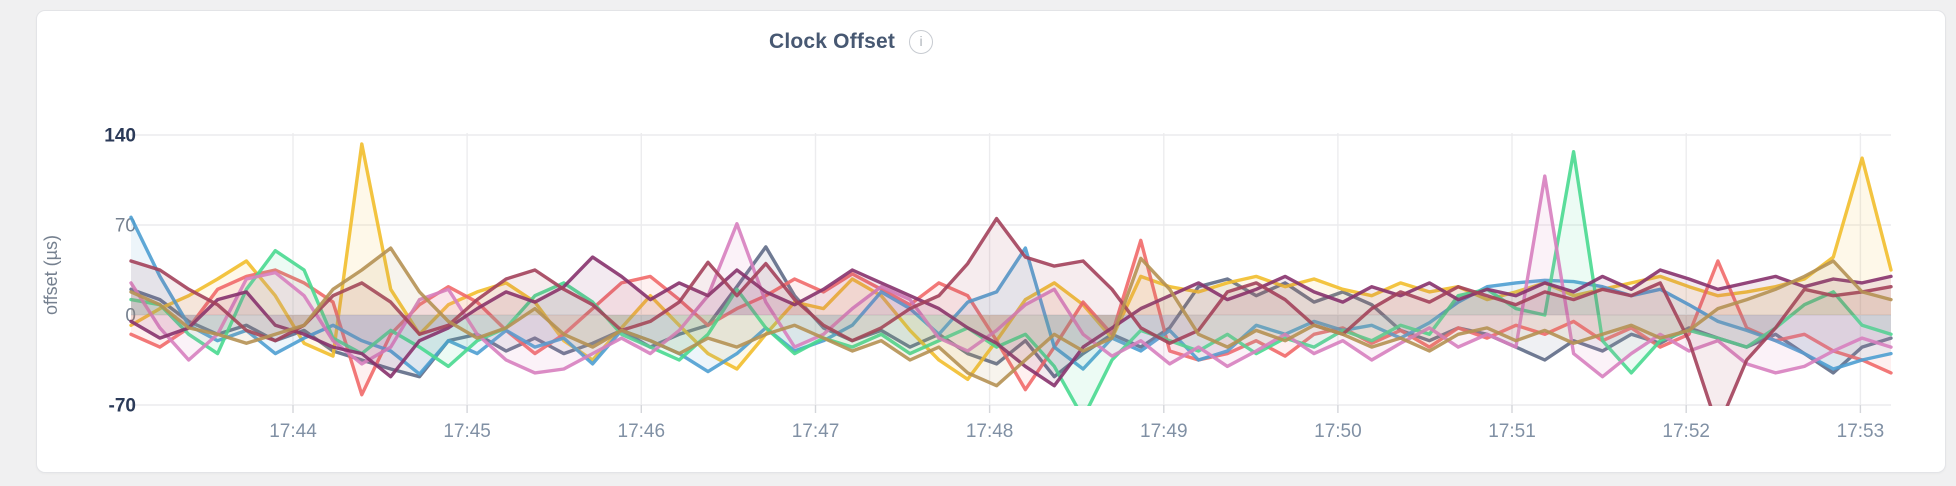 This screenshot has width=1956, height=486. What do you see at coordinates (122, 406) in the screenshot?
I see `y-tick-label: -70` at bounding box center [122, 406].